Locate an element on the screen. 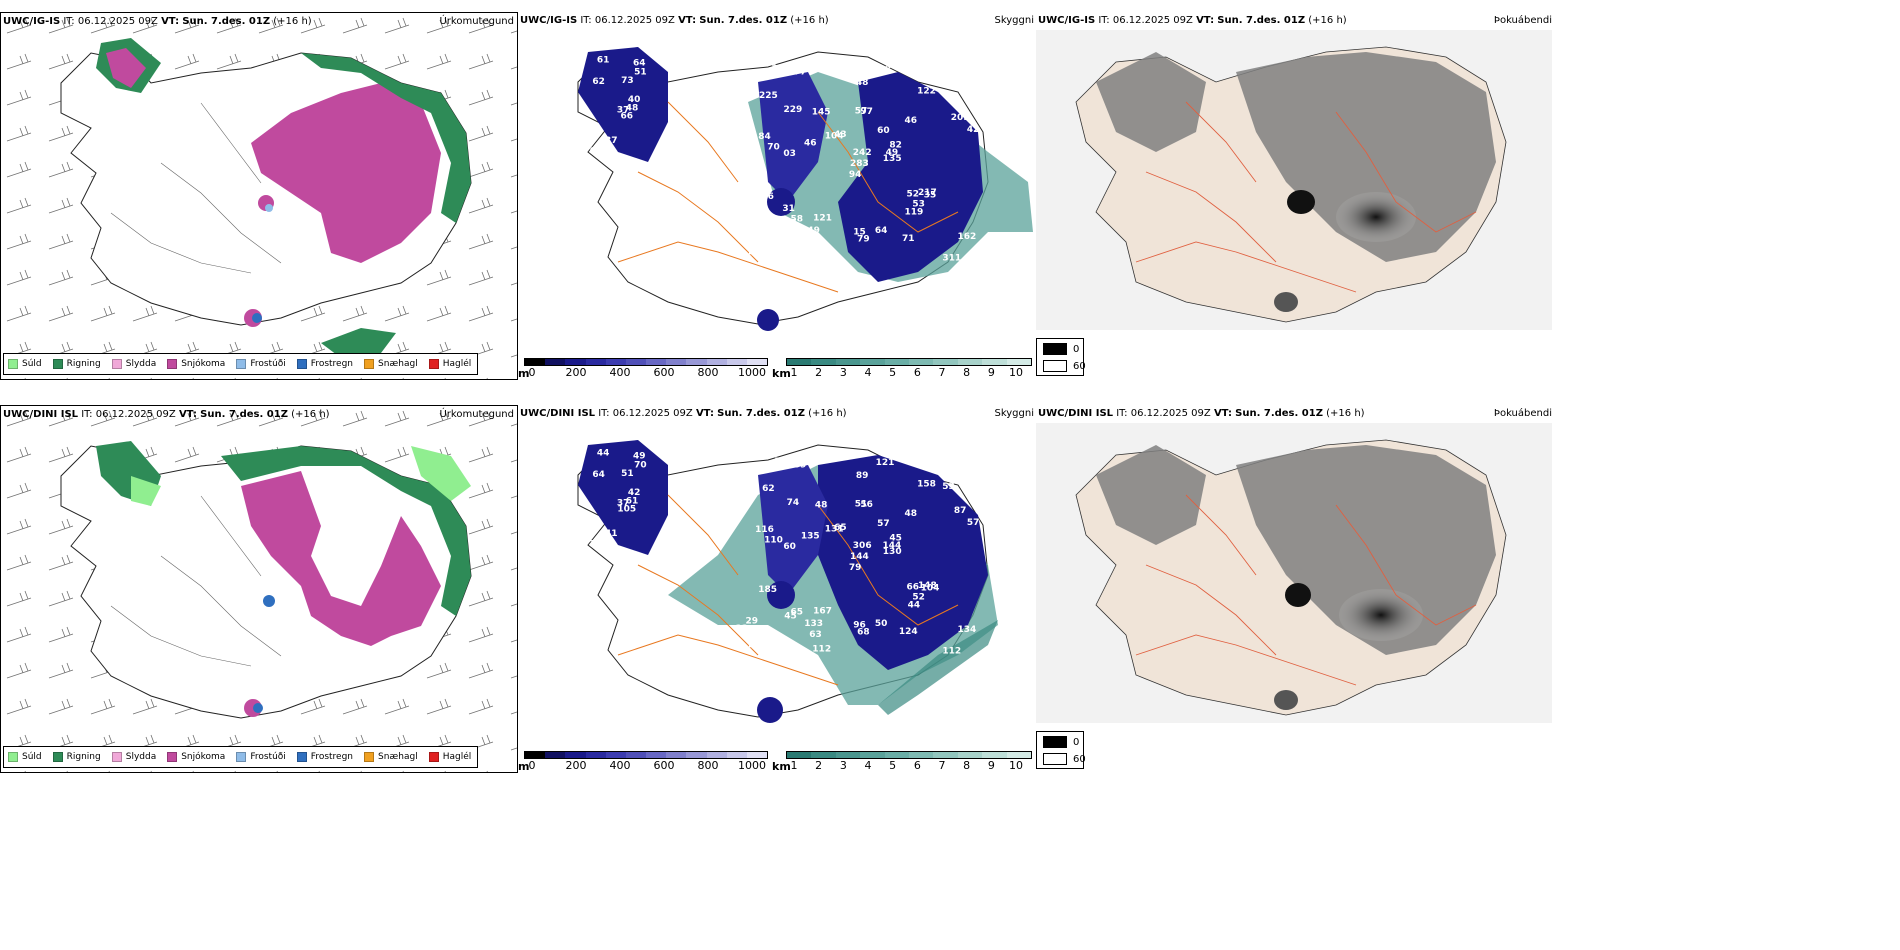 This screenshot has height=950, width=1900. low-cloud-area-east is located at coordinates (903, 562).